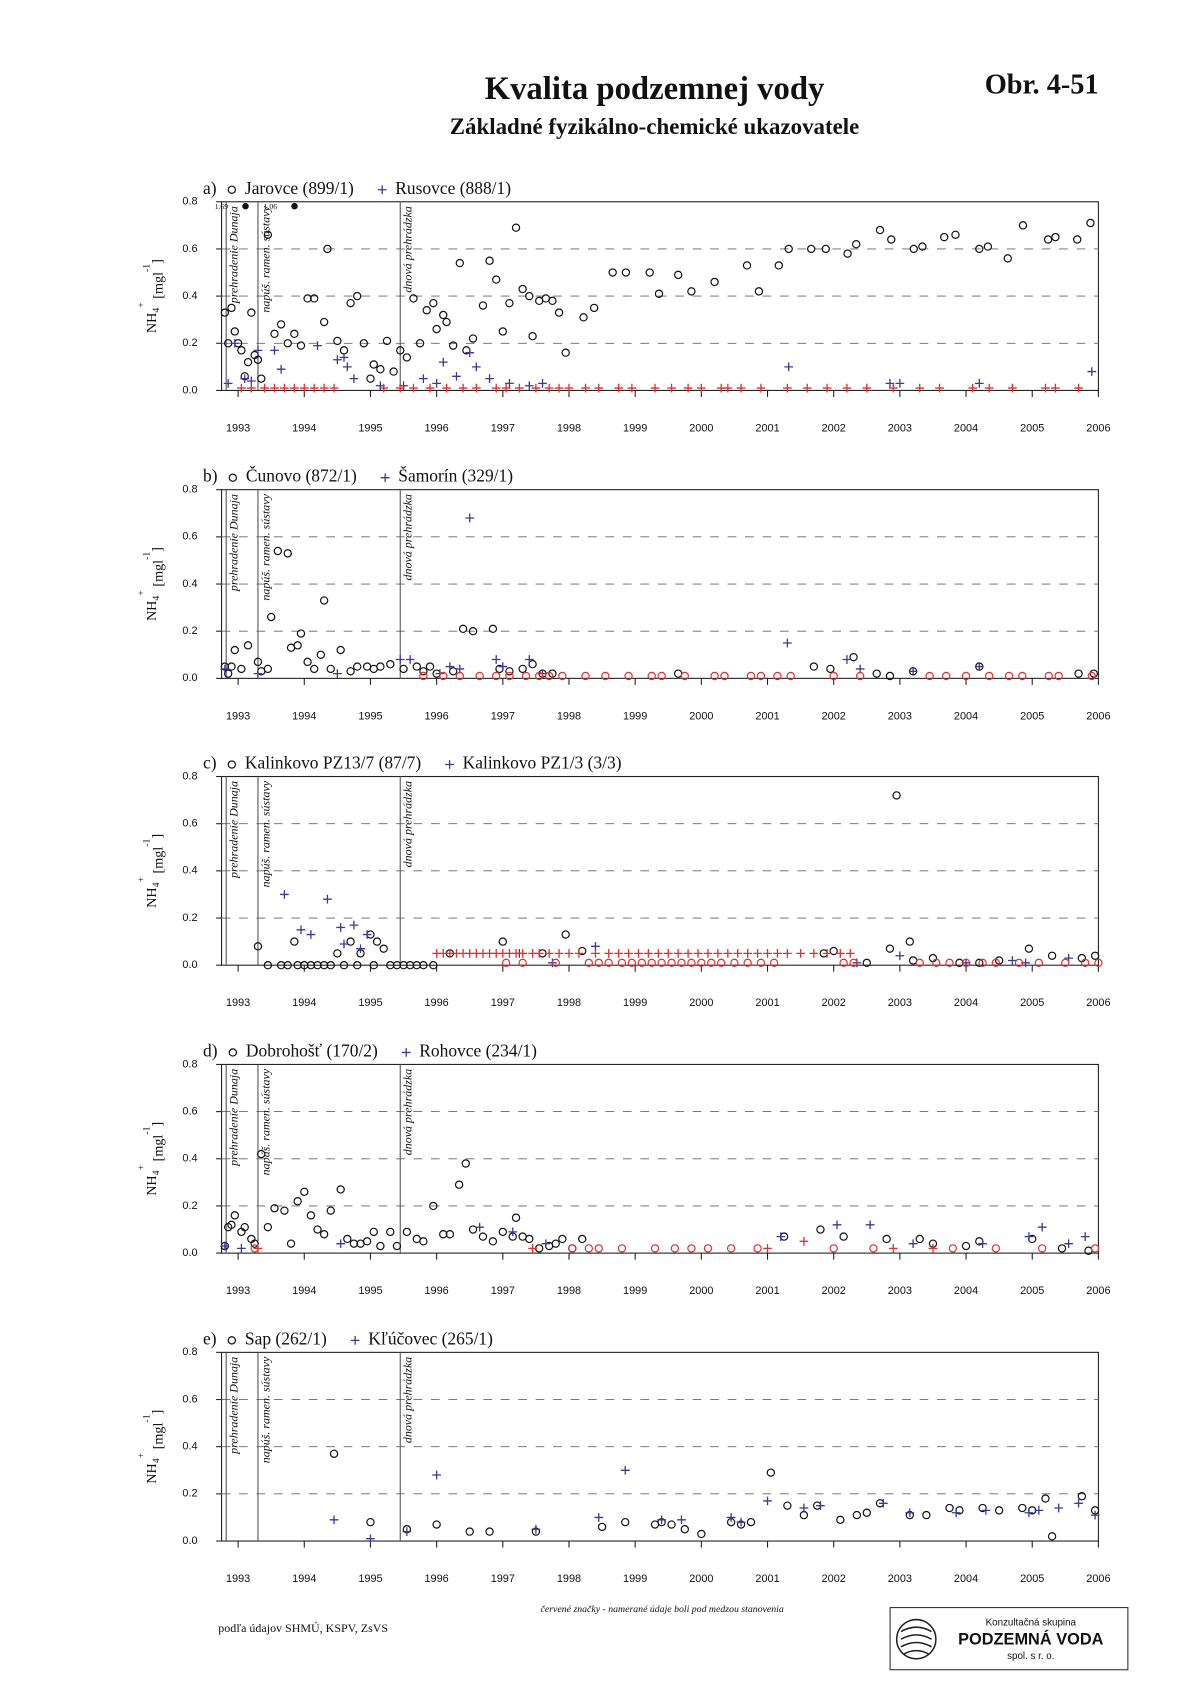 The width and height of the screenshot is (1200, 1697). What do you see at coordinates (453, 188) in the screenshot?
I see `legend-label: Rusovce (888/1)` at bounding box center [453, 188].